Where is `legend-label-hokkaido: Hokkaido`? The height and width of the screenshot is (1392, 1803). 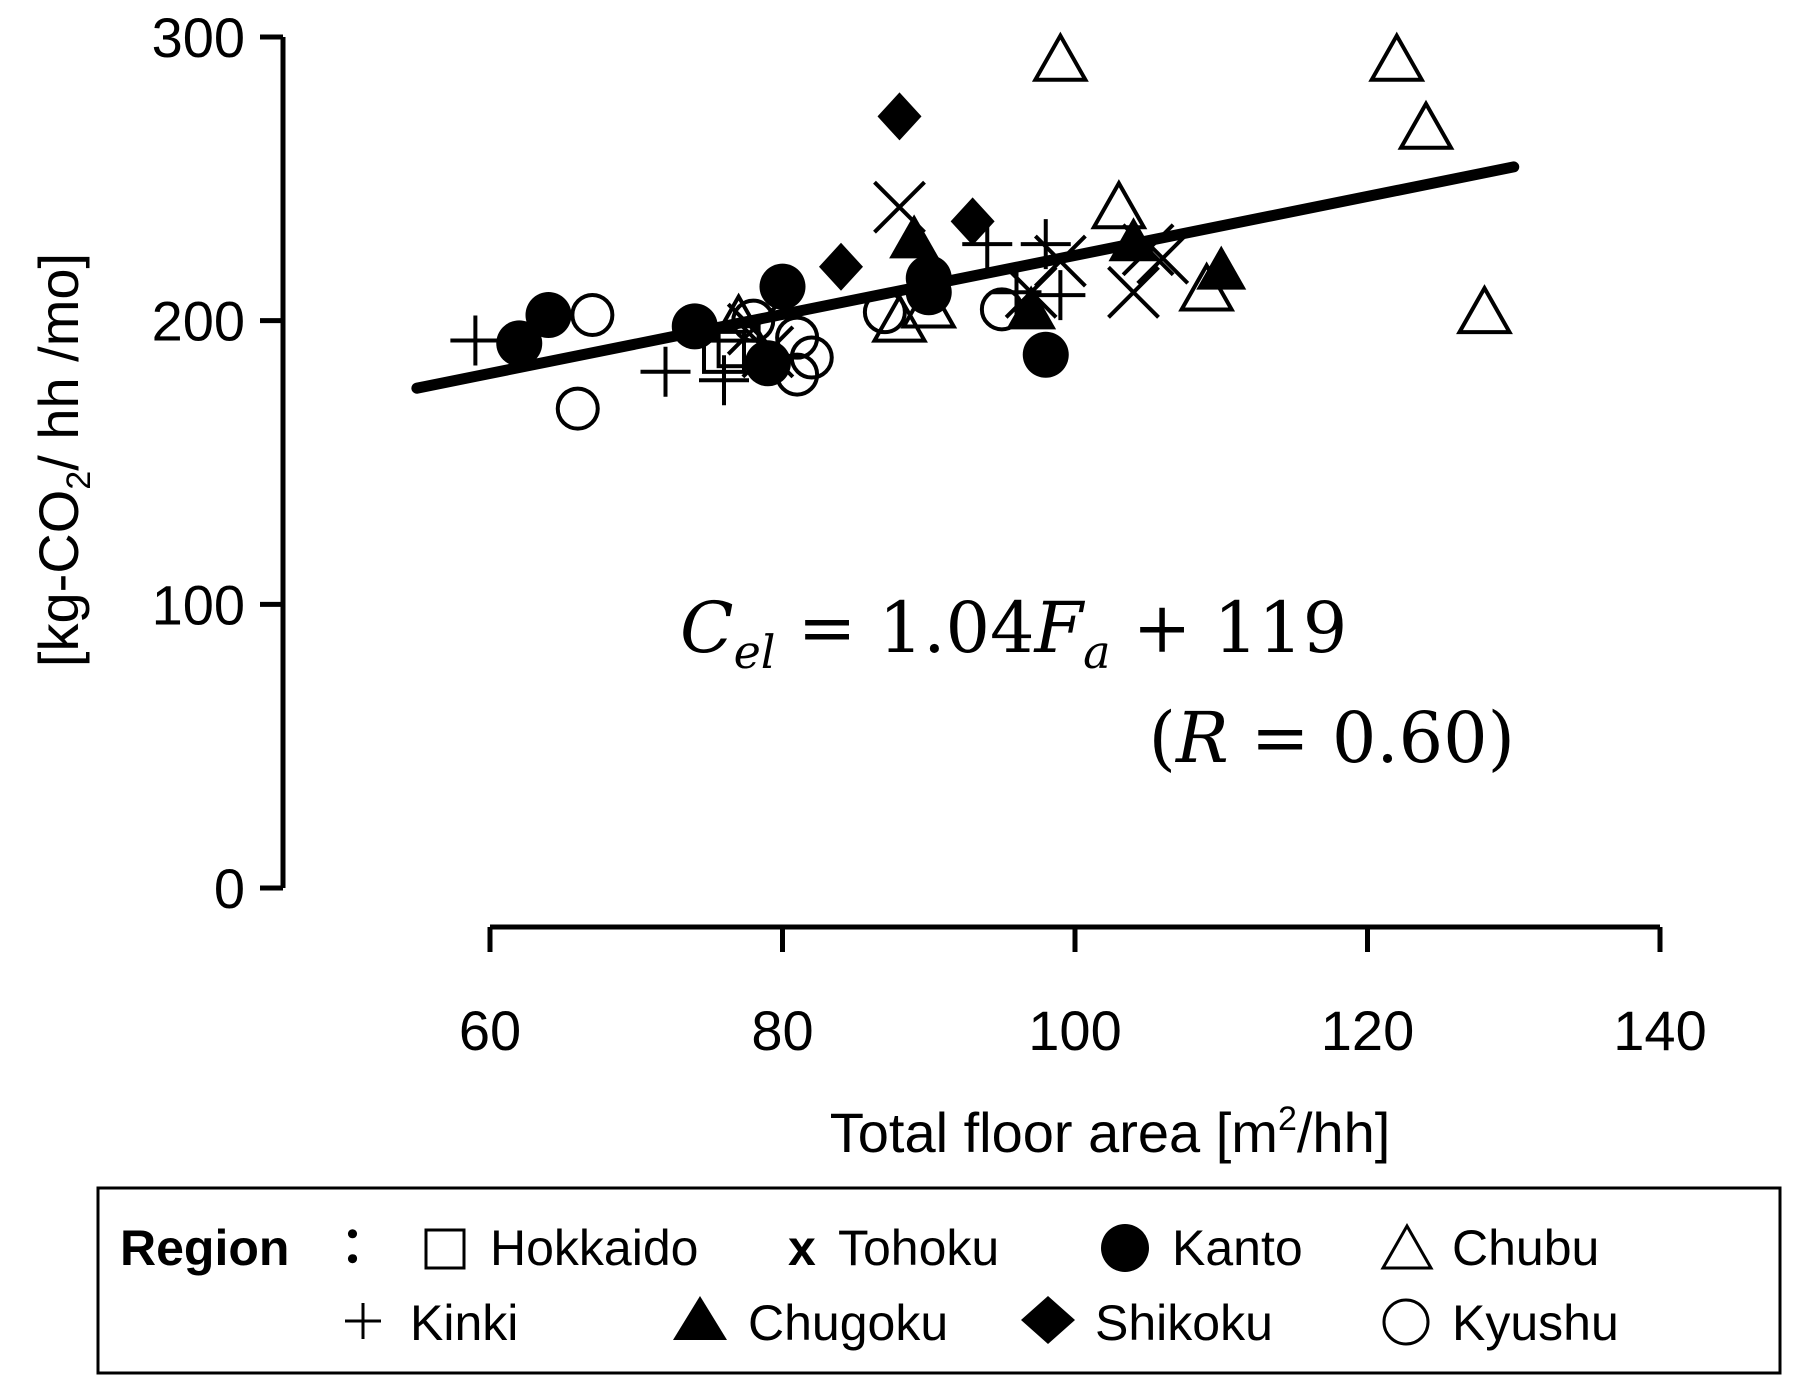
legend-label-hokkaido: Hokkaido is located at coordinates (594, 1248).